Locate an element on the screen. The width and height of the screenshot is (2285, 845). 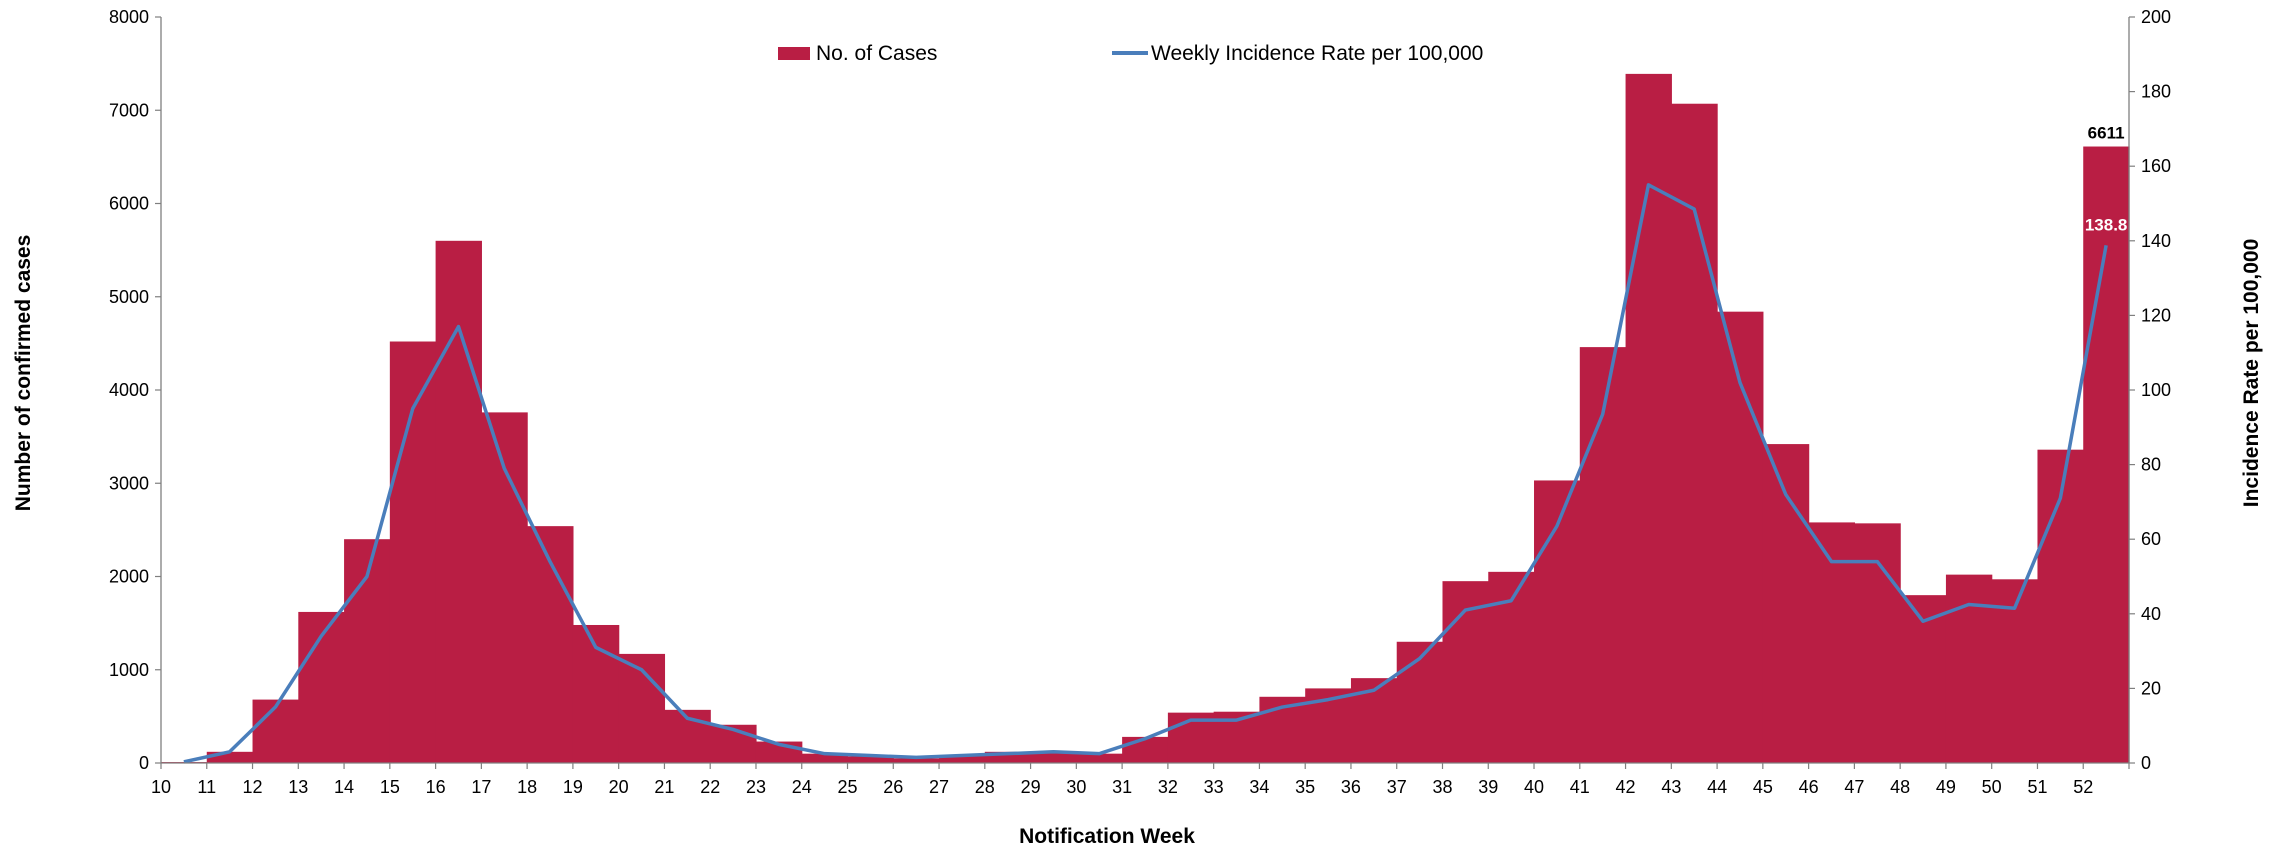
y-left-tick-label: 5000 is located at coordinates (129, 297).